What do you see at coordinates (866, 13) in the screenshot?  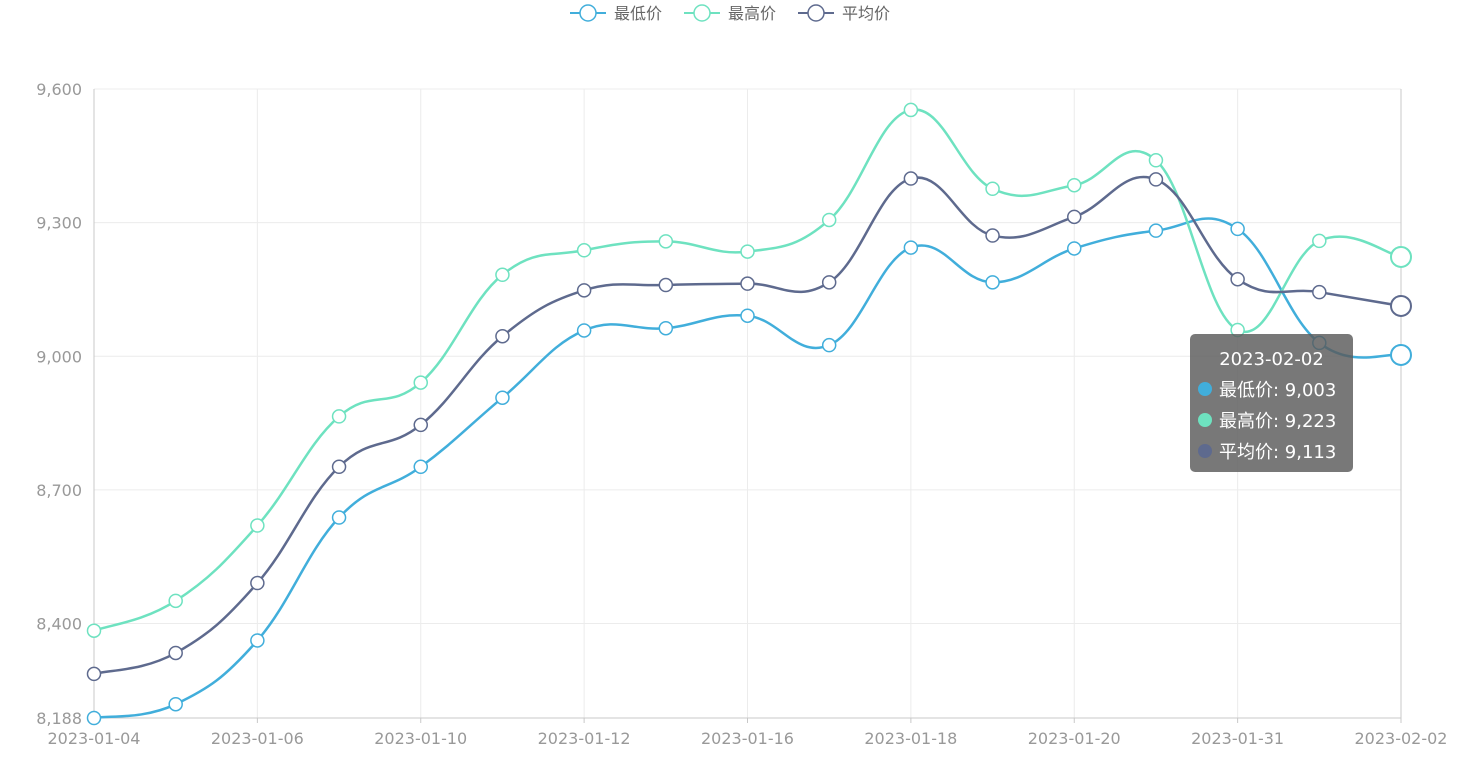 I see `legend-label: 平均价` at bounding box center [866, 13].